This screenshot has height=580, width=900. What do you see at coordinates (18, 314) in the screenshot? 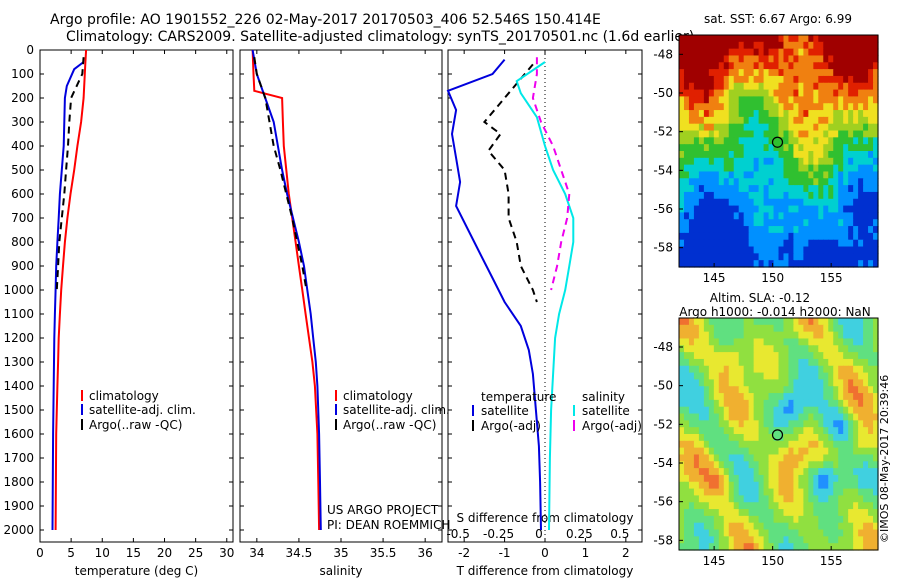
I see `y-tick-label: 1100` at bounding box center [18, 314].